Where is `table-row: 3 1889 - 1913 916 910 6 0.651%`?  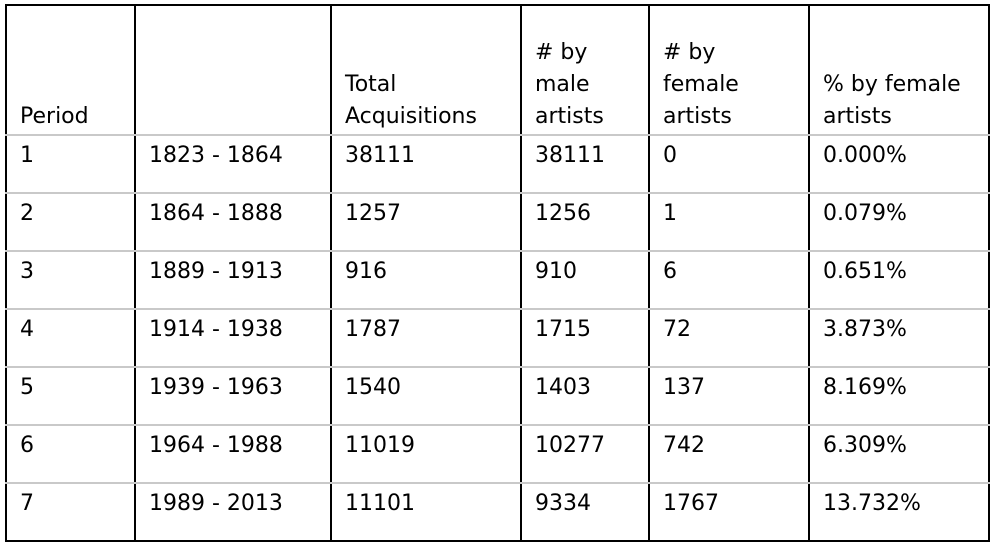 table-row: 3 1889 - 1913 916 910 6 0.651% is located at coordinates (497, 280).